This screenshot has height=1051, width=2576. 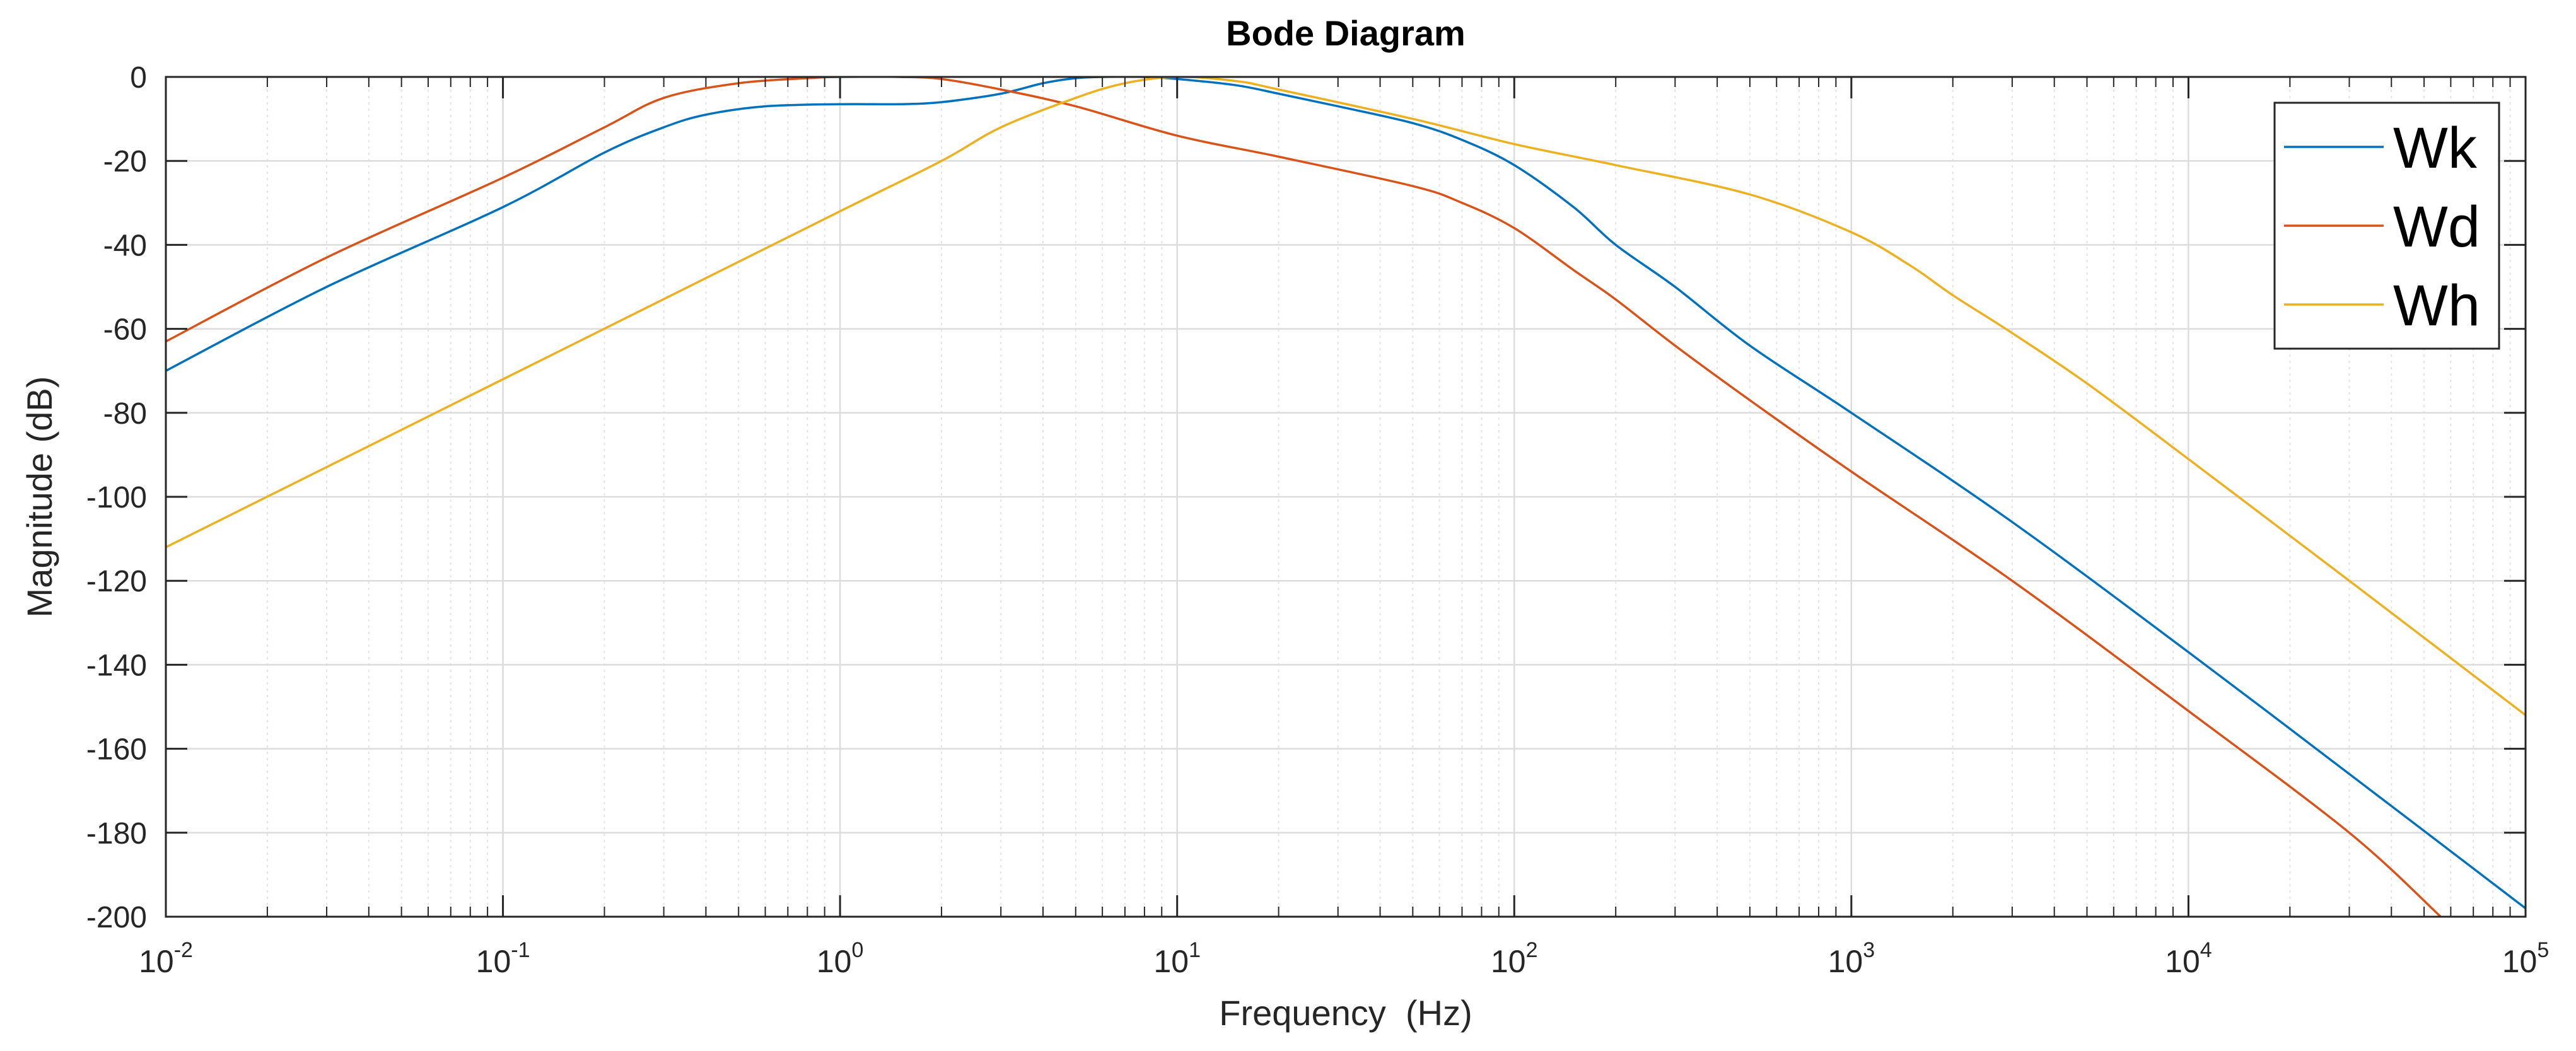 What do you see at coordinates (1177, 958) in the screenshot?
I see `x-tick-label: 10¹` at bounding box center [1177, 958].